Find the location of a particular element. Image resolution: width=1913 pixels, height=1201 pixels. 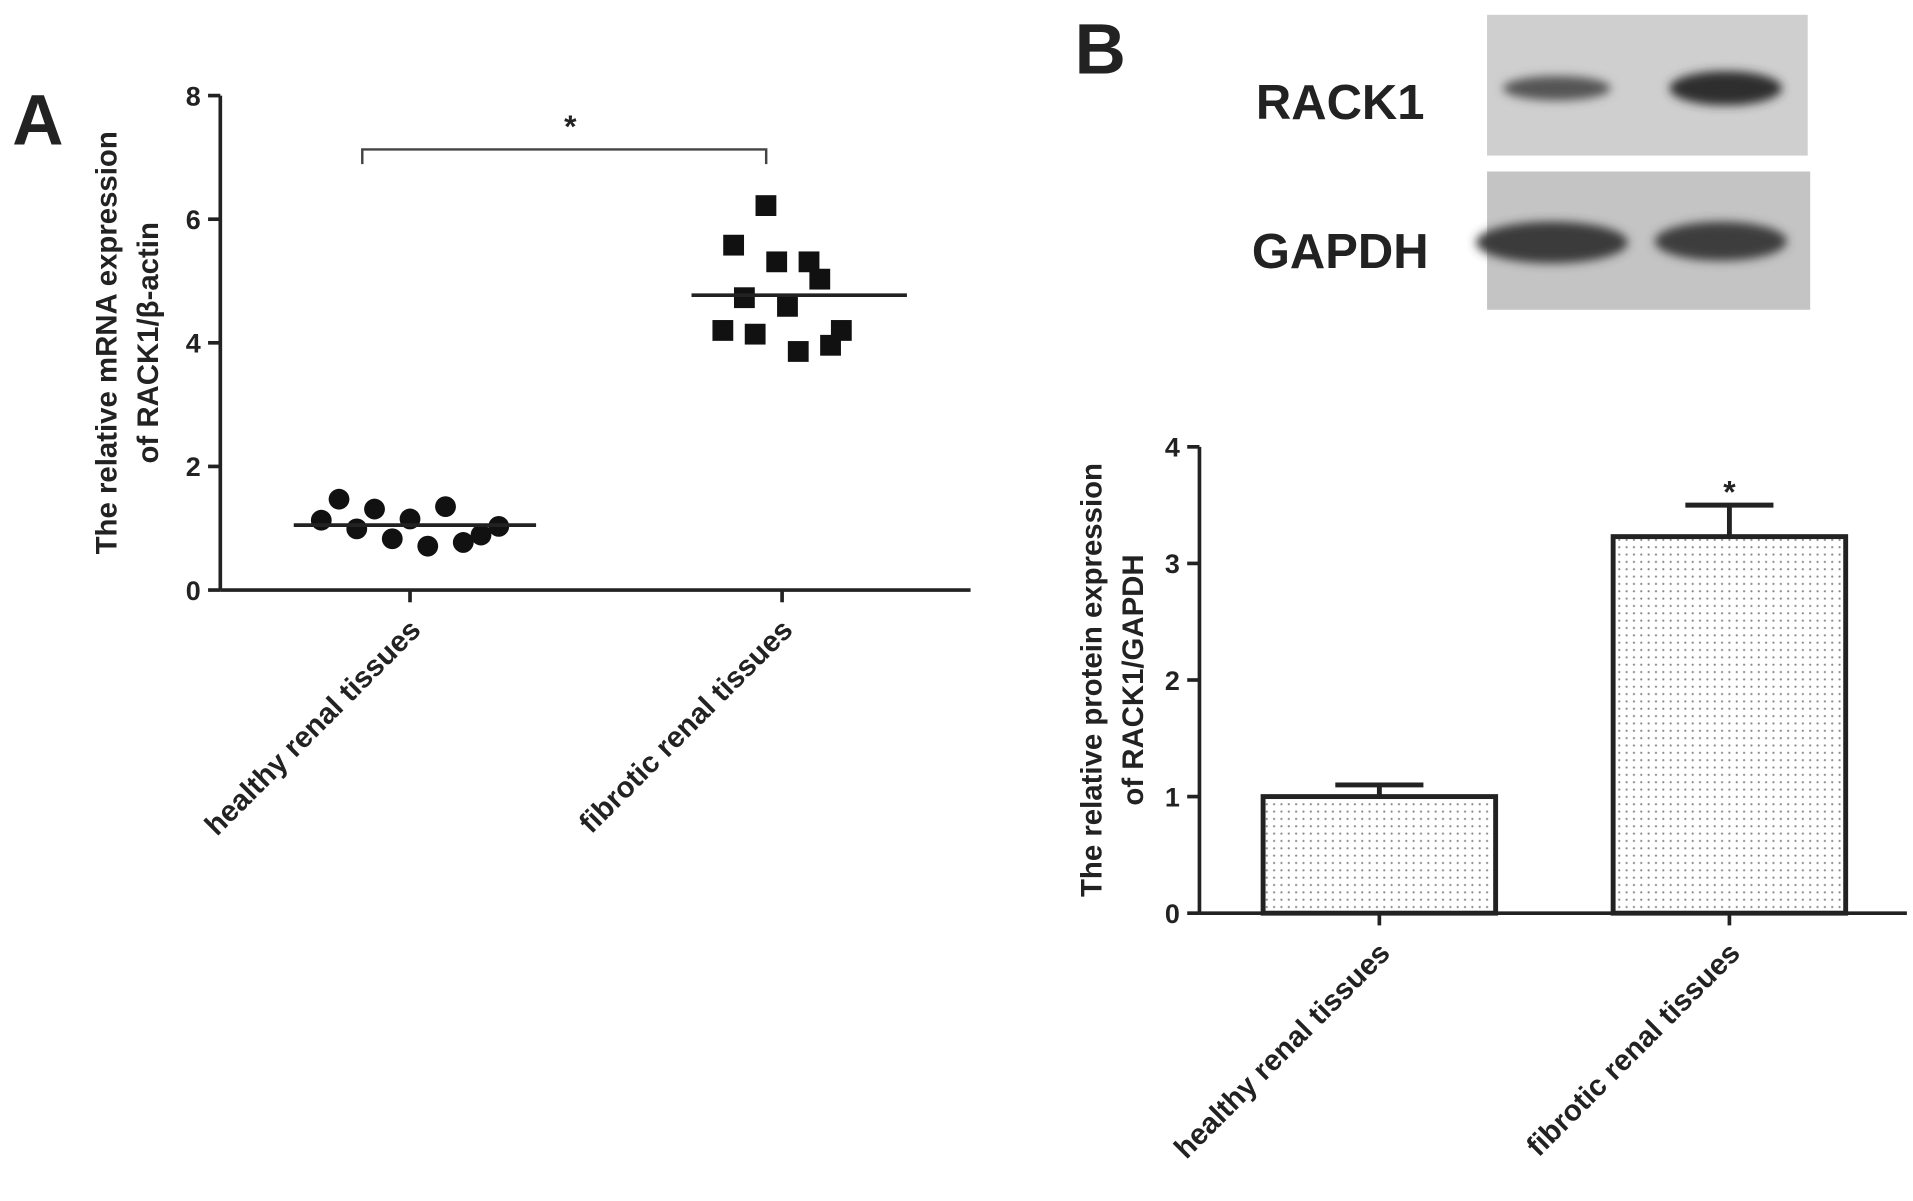

y-tick-label: 1 is located at coordinates (1172, 797).